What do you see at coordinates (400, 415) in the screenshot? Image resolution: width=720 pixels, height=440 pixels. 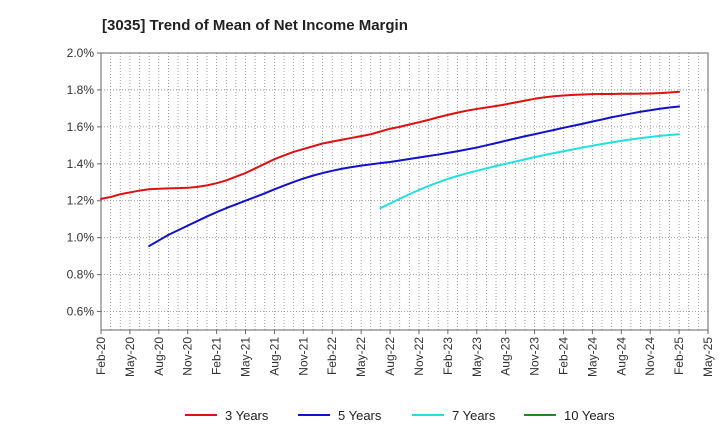 I see `legend: 3 Years 5 Years 7 Years 10 Years` at bounding box center [400, 415].